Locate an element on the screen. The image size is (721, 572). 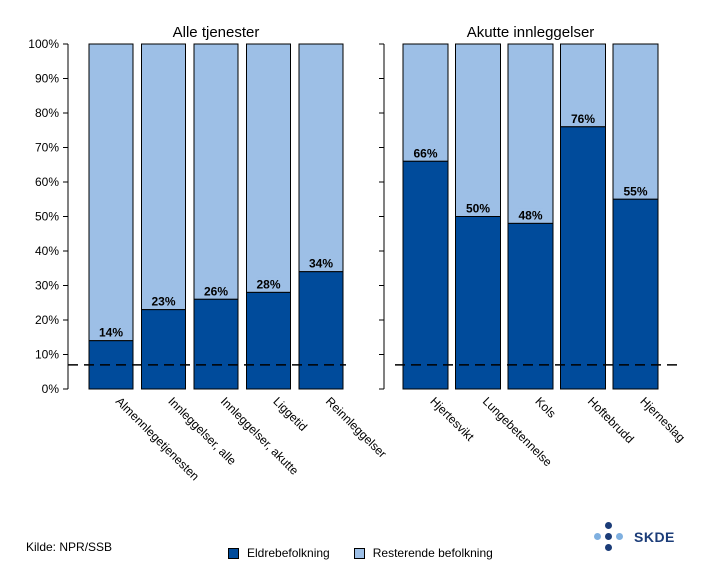
data-label: 76% is located at coordinates (583, 119).